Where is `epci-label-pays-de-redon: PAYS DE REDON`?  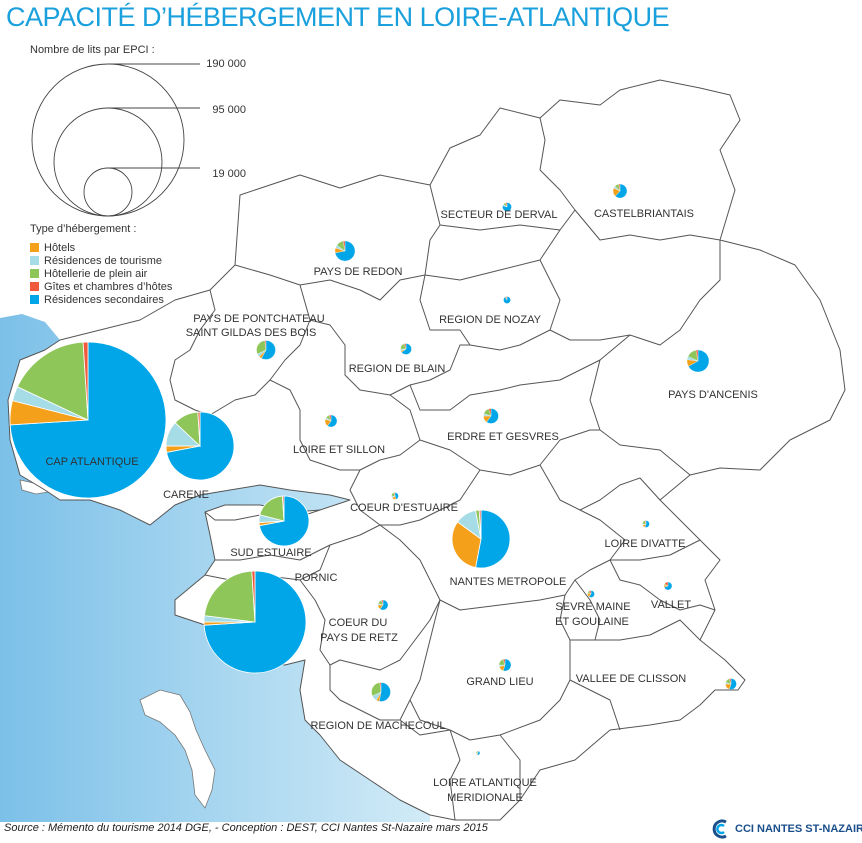
epci-label-pays-de-redon: PAYS DE REDON is located at coordinates (358, 272).